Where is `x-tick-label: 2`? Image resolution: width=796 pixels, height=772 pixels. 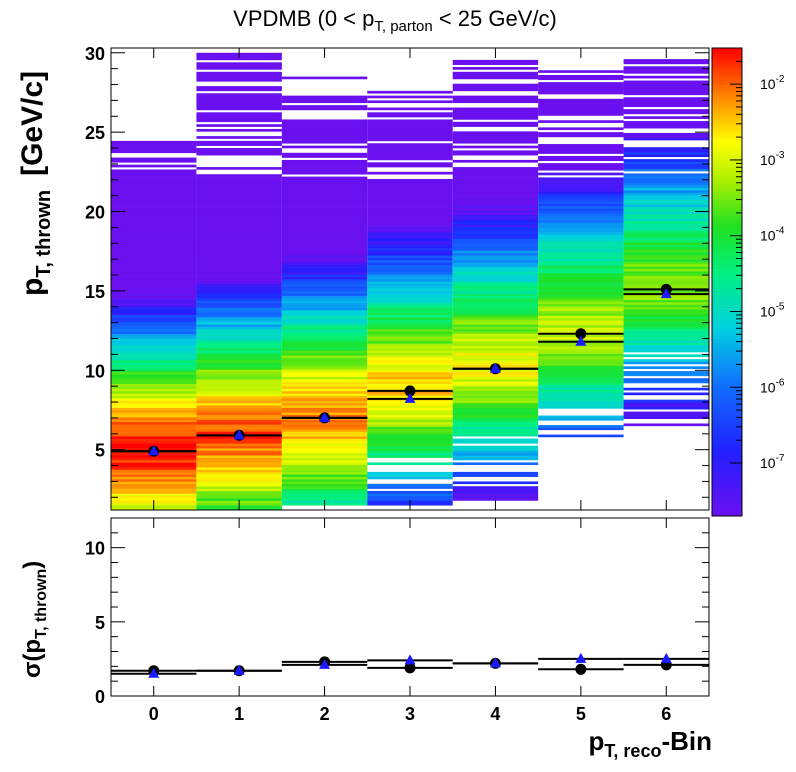
x-tick-label: 2 is located at coordinates (325, 714).